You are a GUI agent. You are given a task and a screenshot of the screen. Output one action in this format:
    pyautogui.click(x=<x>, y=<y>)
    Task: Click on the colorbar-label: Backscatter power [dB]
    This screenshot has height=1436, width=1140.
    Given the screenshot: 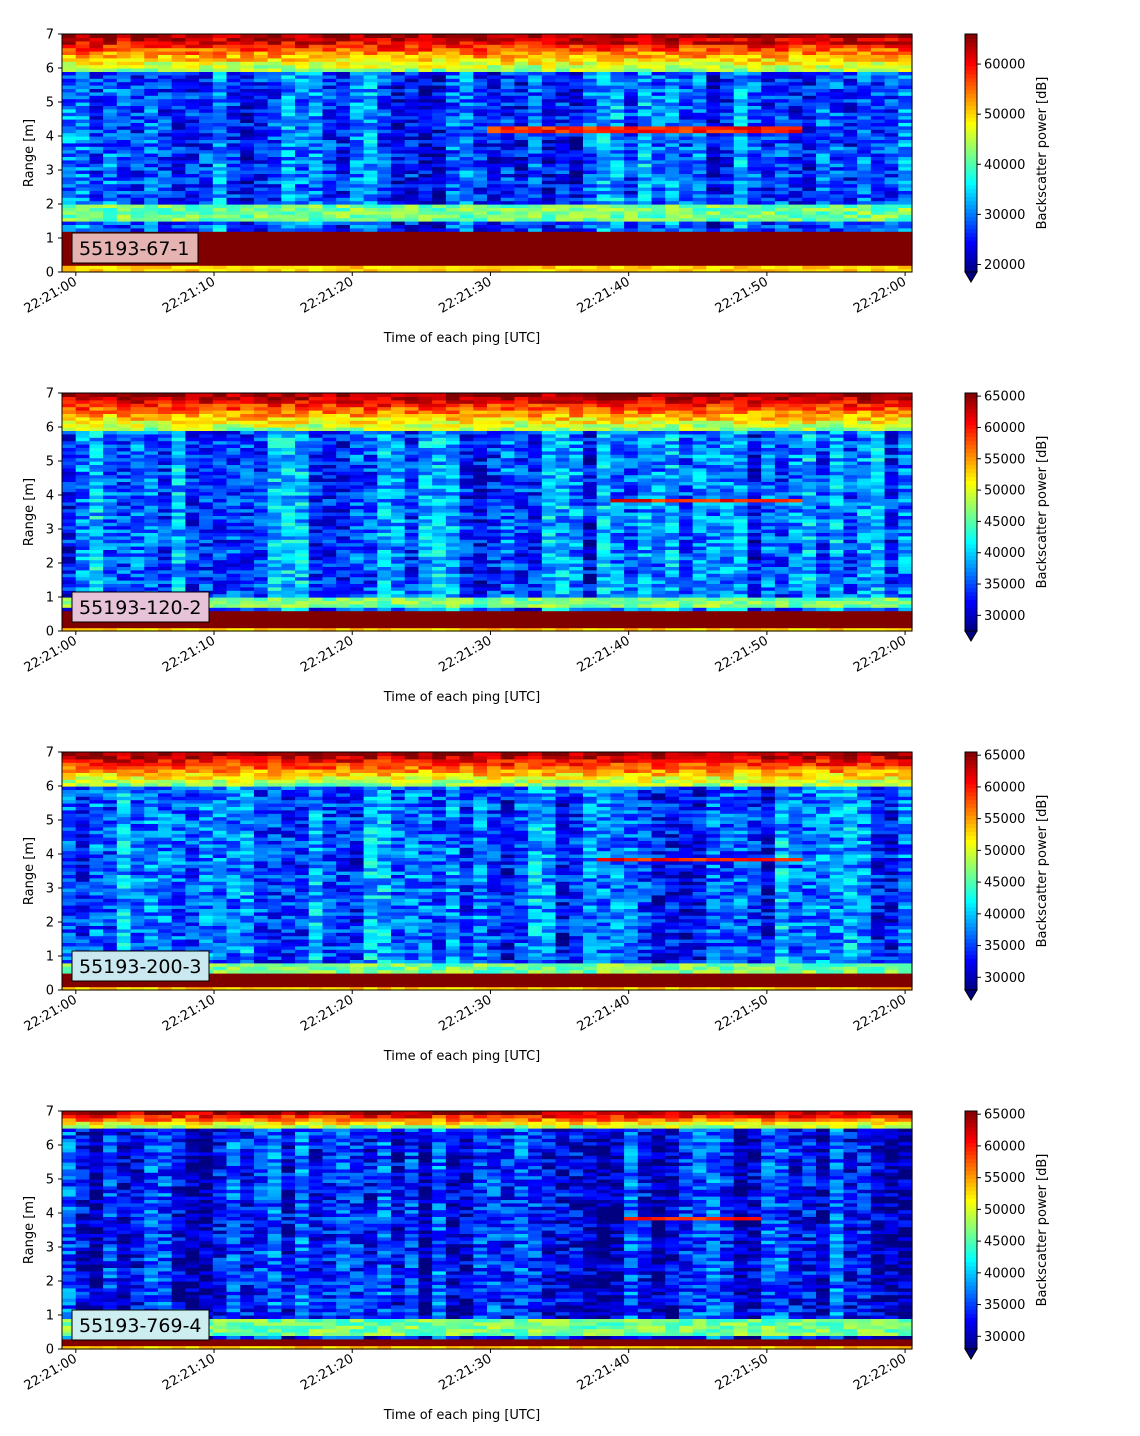 What is the action you would take?
    pyautogui.click(x=1042, y=153)
    